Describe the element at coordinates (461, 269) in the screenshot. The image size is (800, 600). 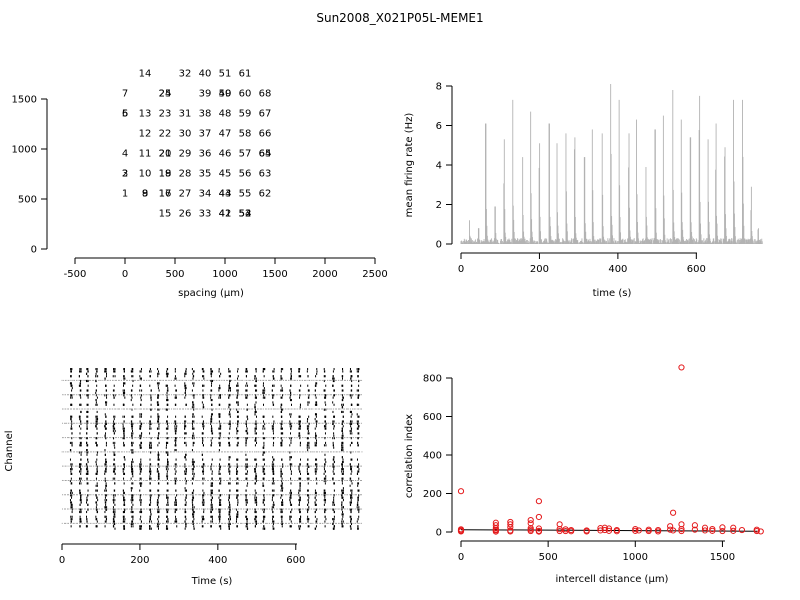
I see `rate-x-tick-label: 0` at that location.